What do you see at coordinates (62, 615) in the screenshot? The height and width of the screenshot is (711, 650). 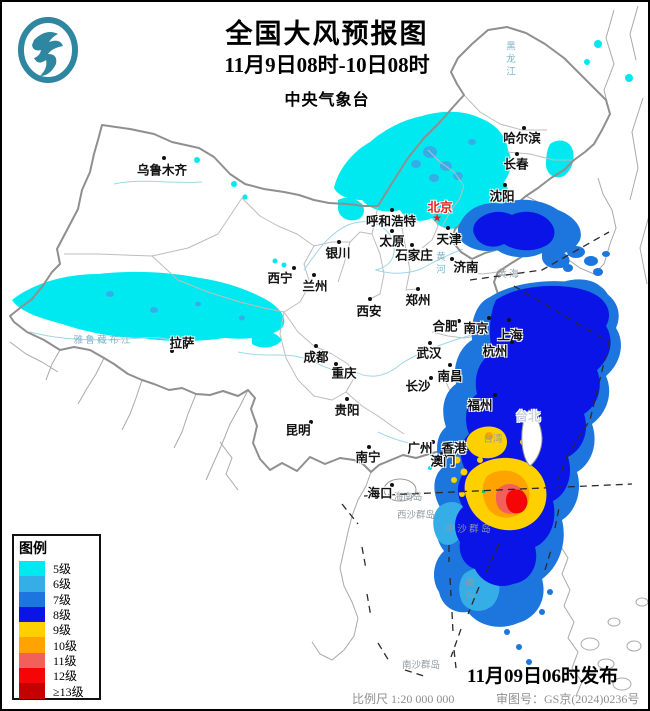 I see `legend-label: 8级` at bounding box center [62, 615].